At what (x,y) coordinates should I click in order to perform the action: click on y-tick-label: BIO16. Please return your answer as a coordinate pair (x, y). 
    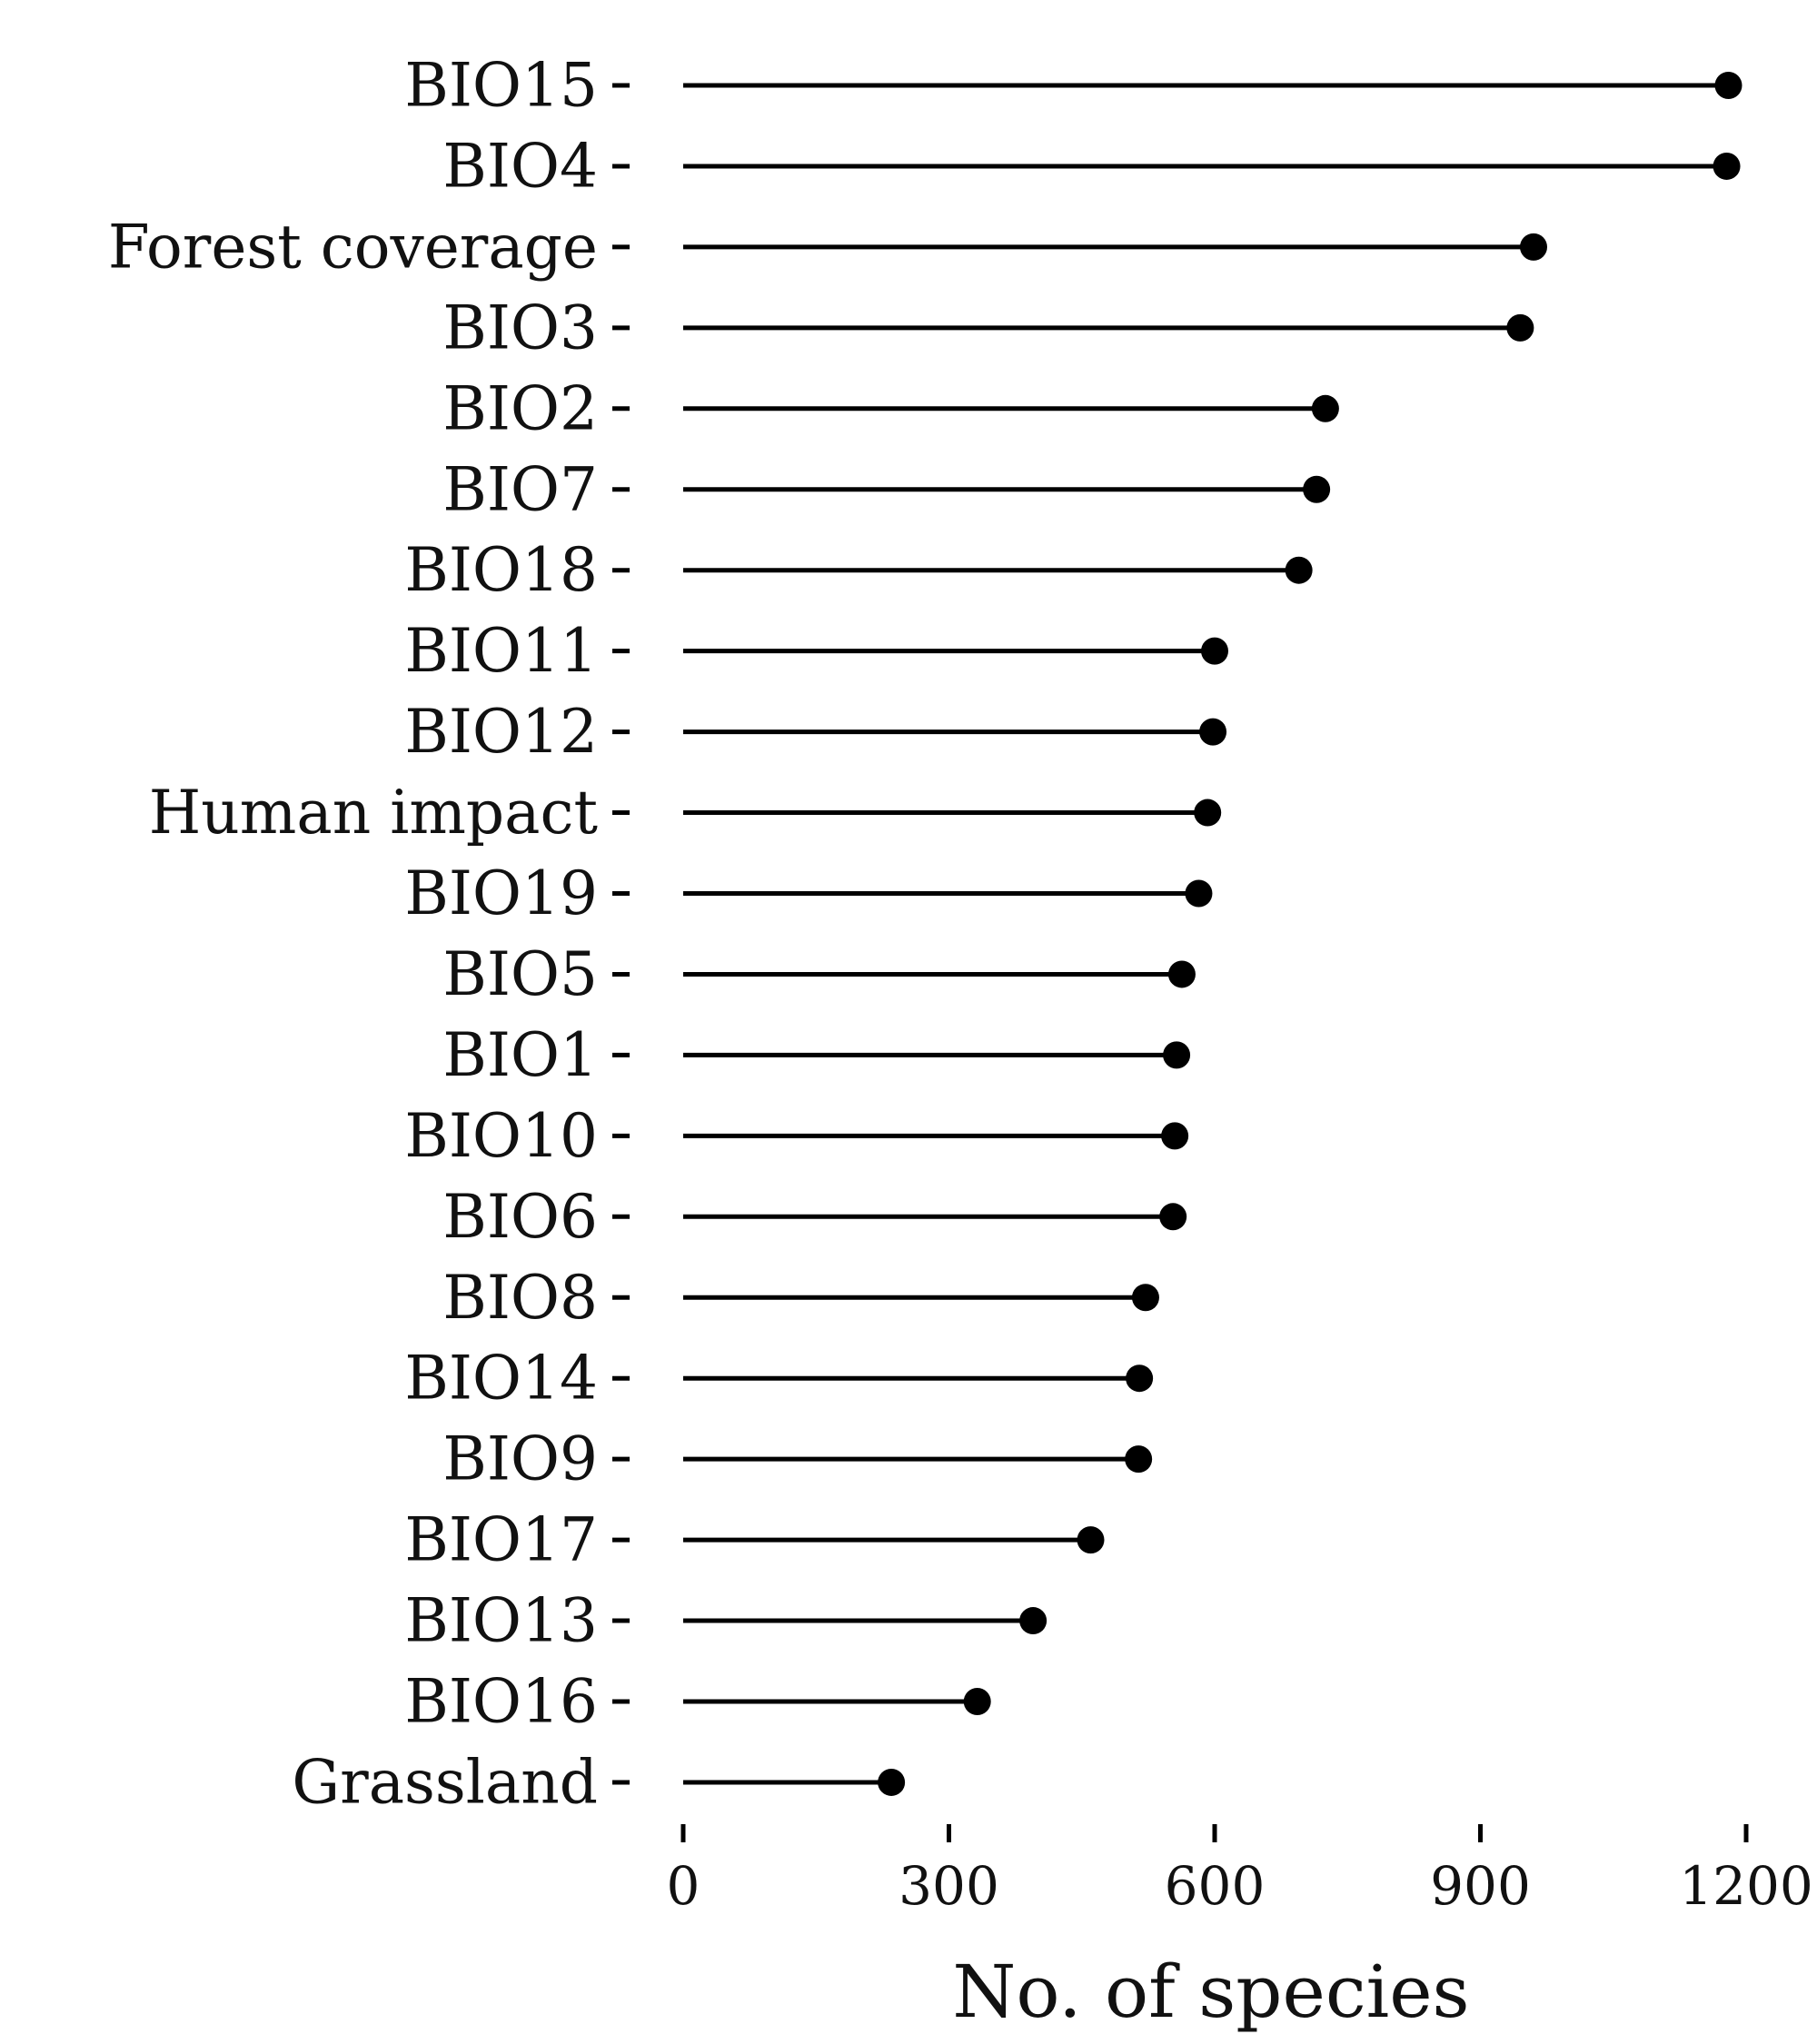
    Looking at the image, I should click on (501, 1702).